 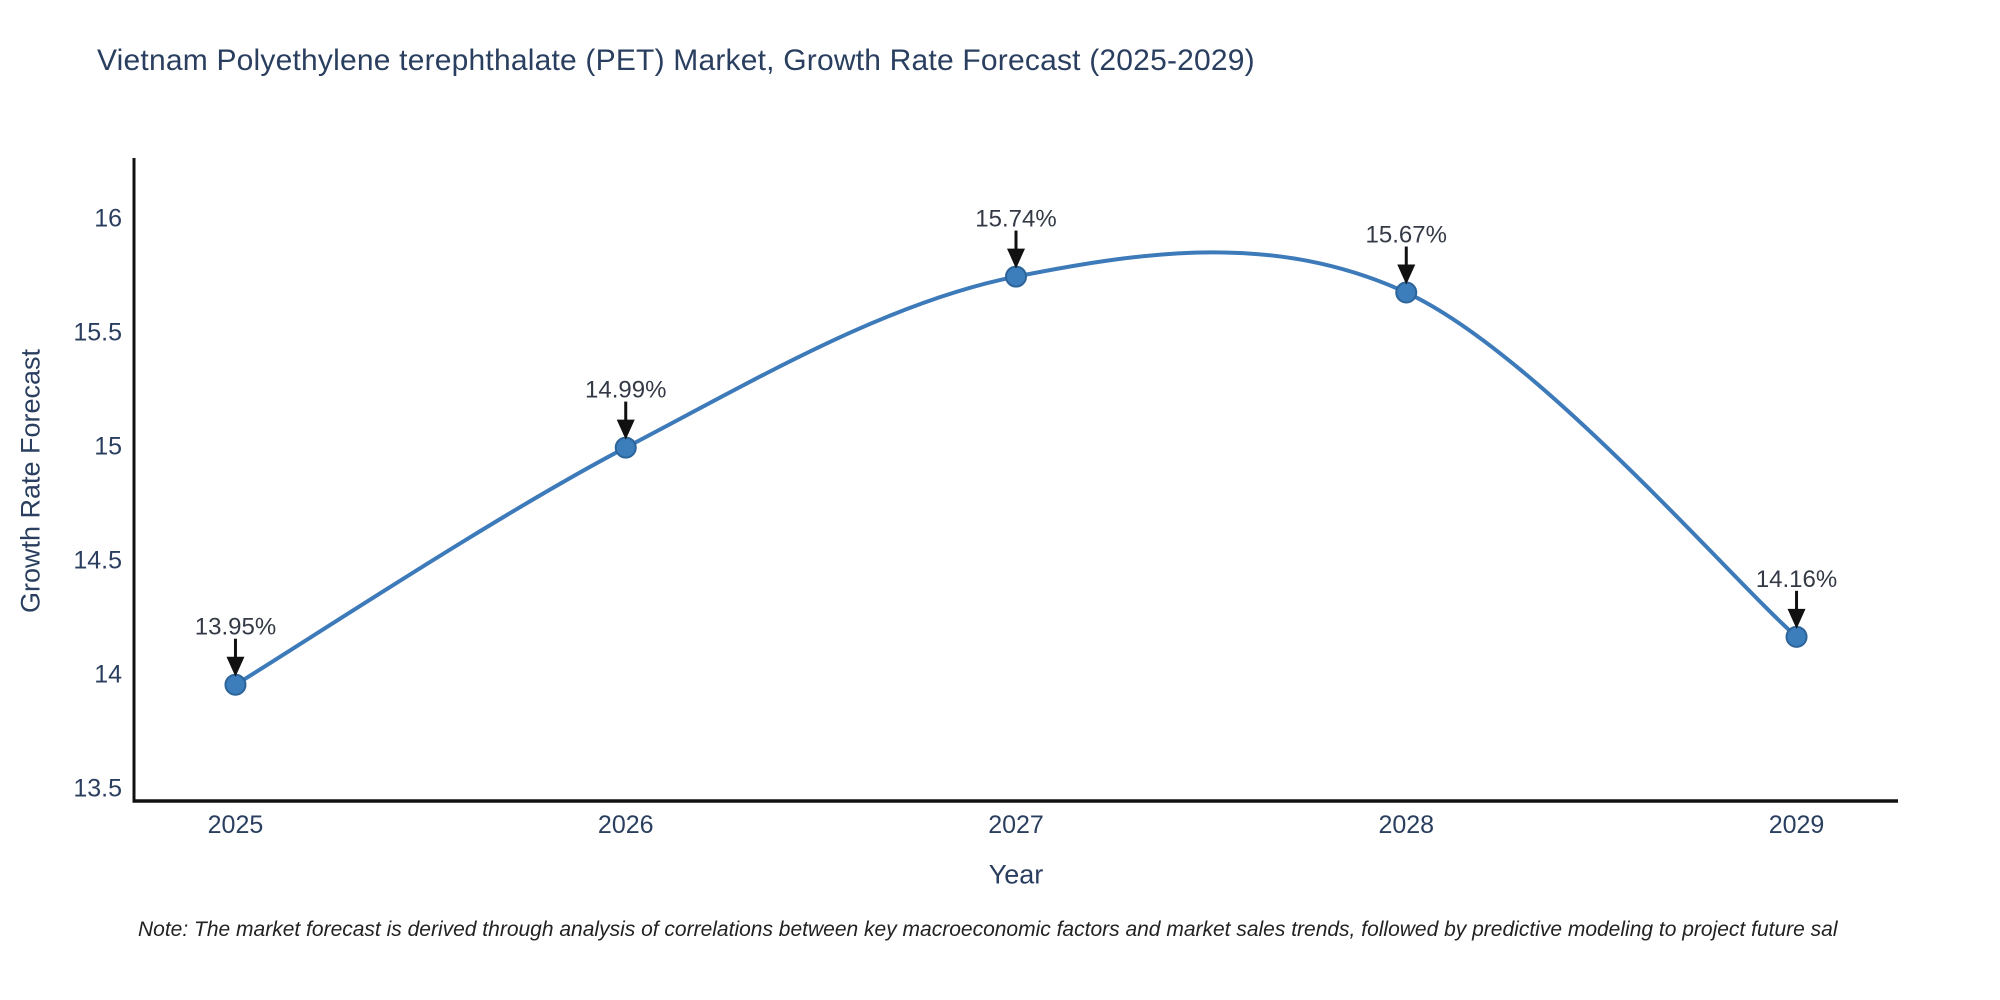 I want to click on y-tick-label: 15.5, so click(x=97, y=332).